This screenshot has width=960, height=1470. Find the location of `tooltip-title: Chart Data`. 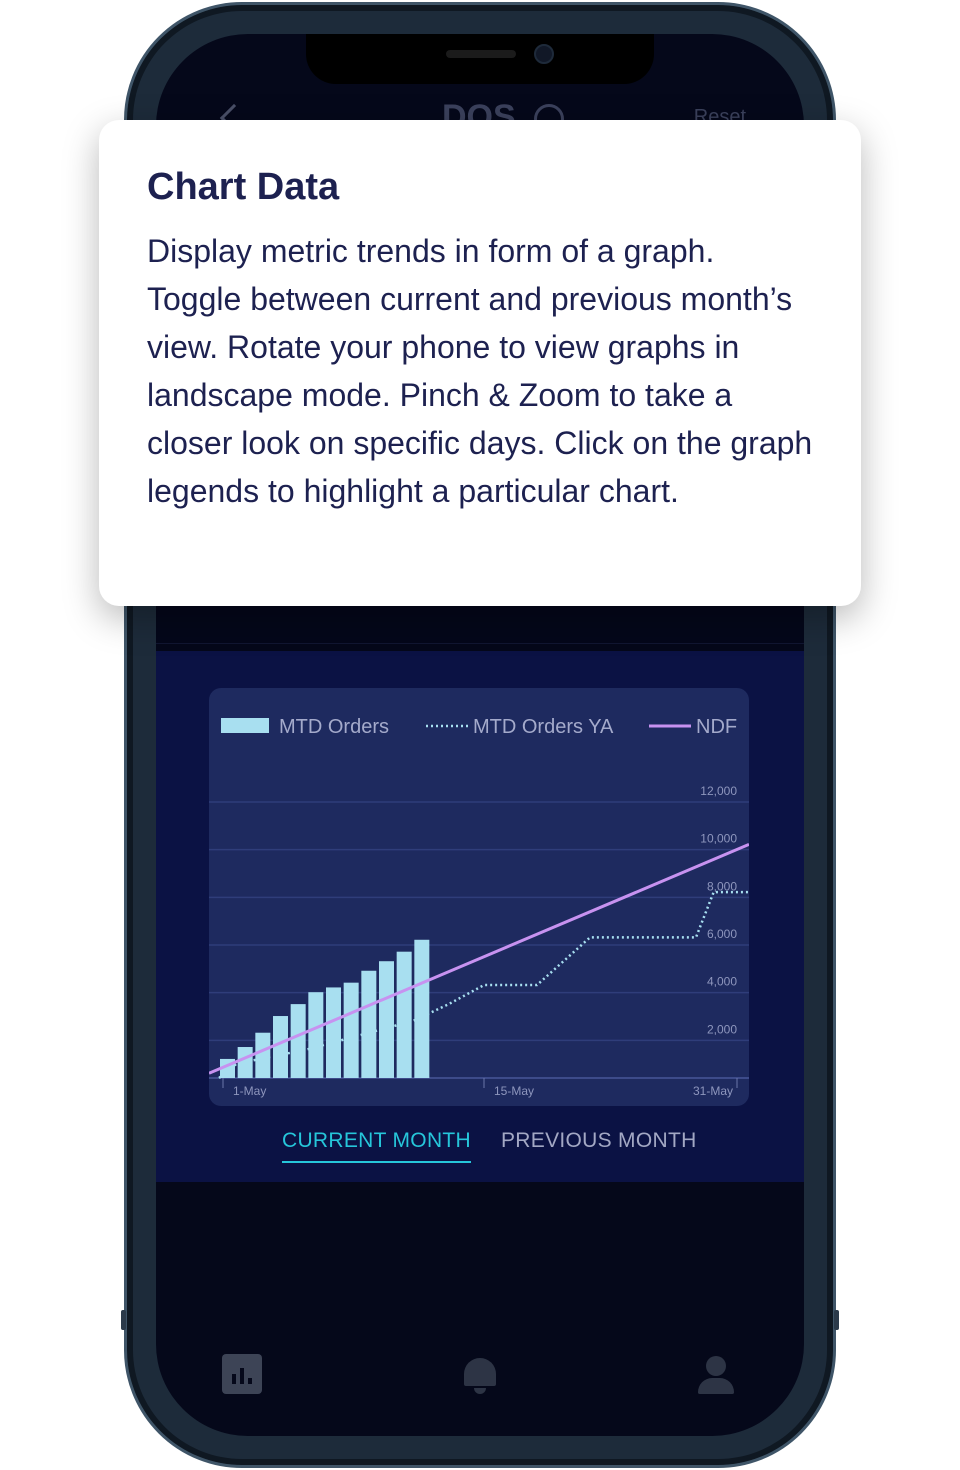

tooltip-title: Chart Data is located at coordinates (243, 187).